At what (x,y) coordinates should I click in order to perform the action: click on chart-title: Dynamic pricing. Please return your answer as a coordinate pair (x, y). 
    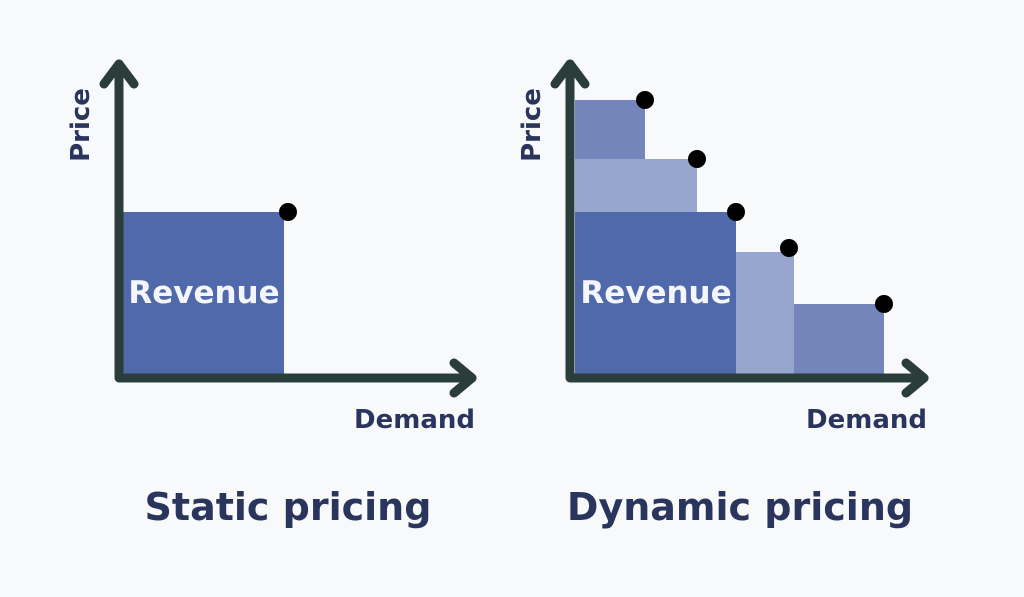
    Looking at the image, I should click on (740, 507).